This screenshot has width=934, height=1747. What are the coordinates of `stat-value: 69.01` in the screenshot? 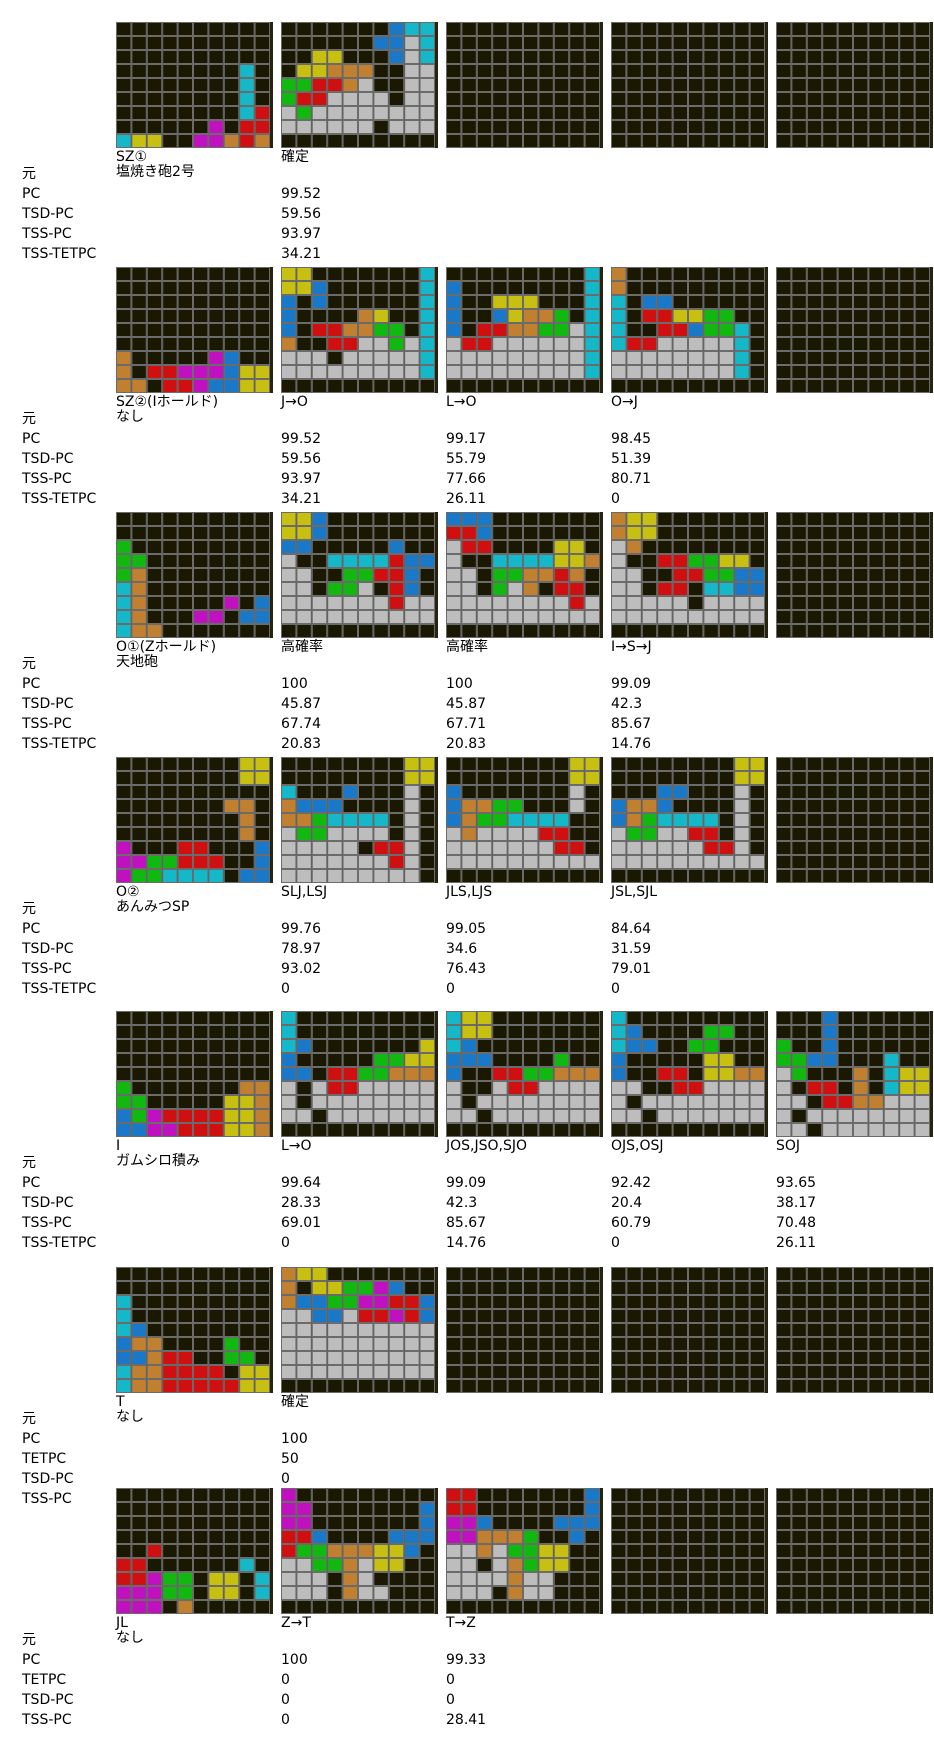 It's located at (301, 1223).